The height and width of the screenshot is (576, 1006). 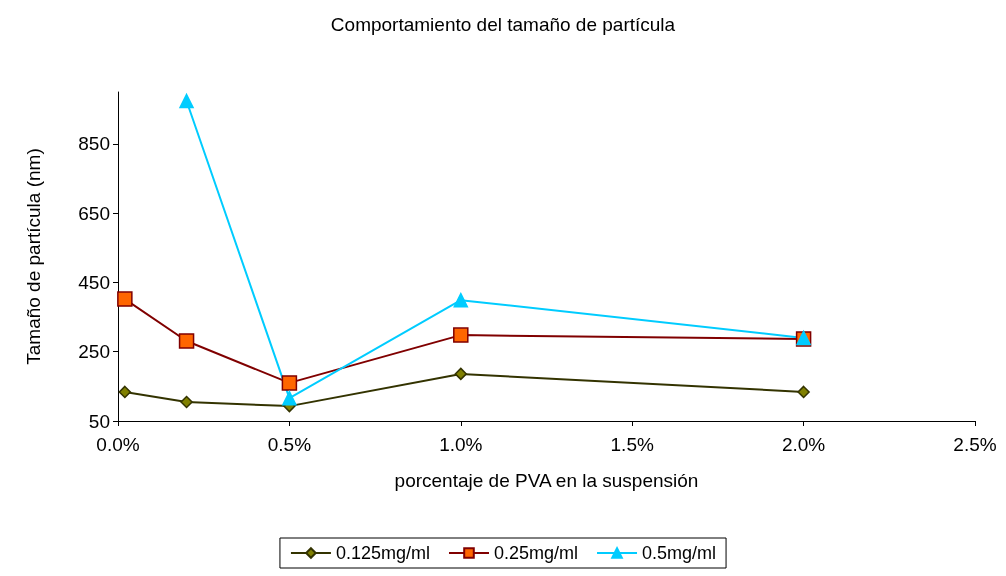 What do you see at coordinates (803, 444) in the screenshot?
I see `x-tick-label: 2.0%` at bounding box center [803, 444].